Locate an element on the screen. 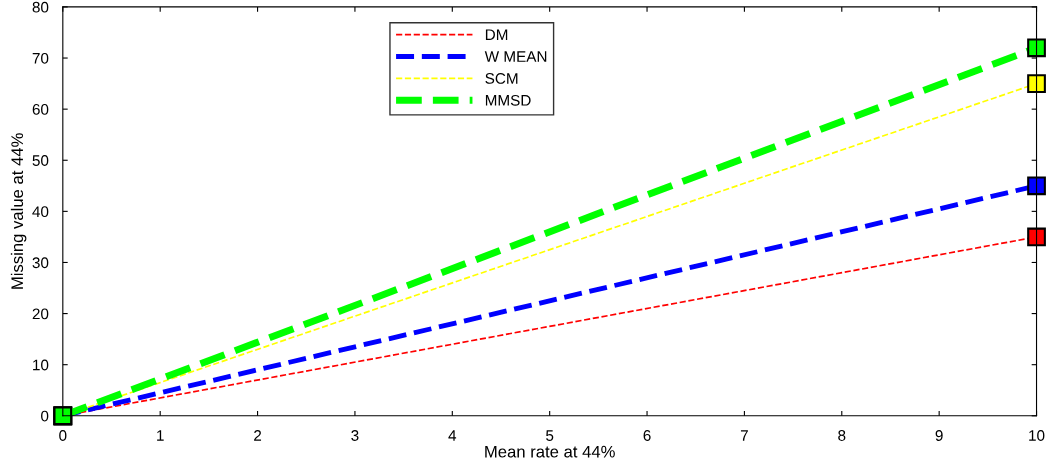 The image size is (1047, 462). y-tick-label: 0 is located at coordinates (45, 416).